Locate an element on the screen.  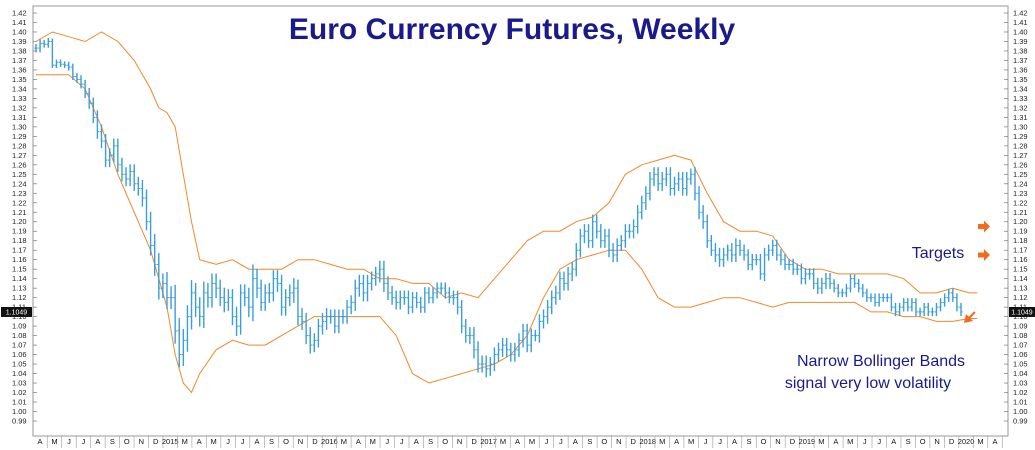
y-tick-right-label: 1.41 is located at coordinates (1020, 22).